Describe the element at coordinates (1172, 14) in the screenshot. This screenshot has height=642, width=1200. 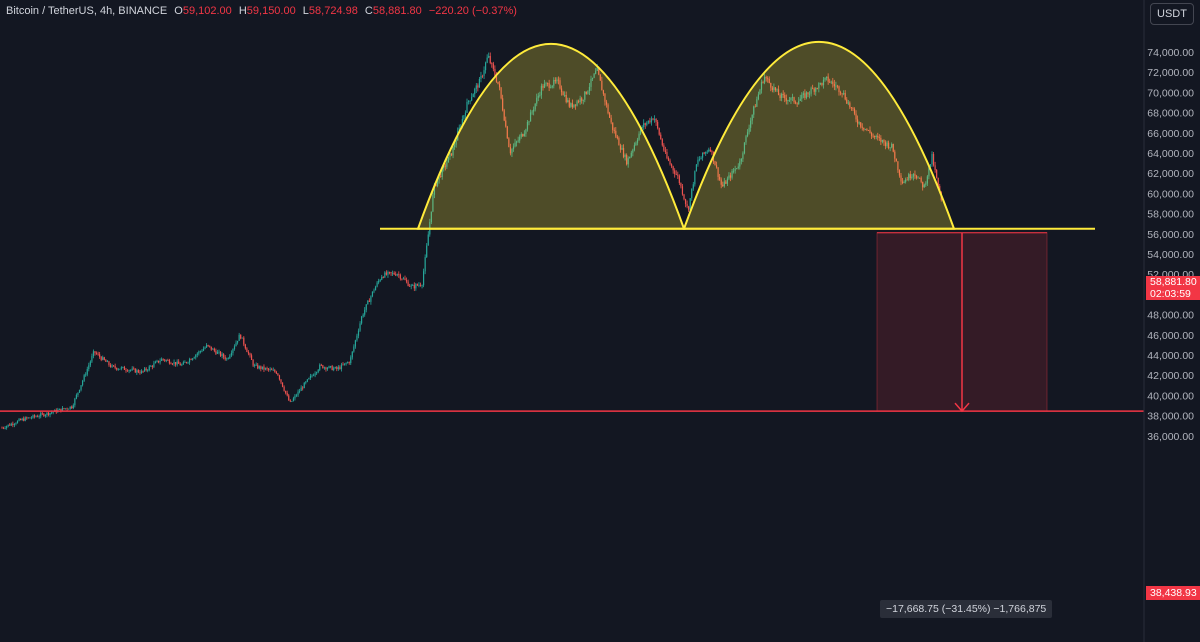
I see `currency-button: USDT` at that location.